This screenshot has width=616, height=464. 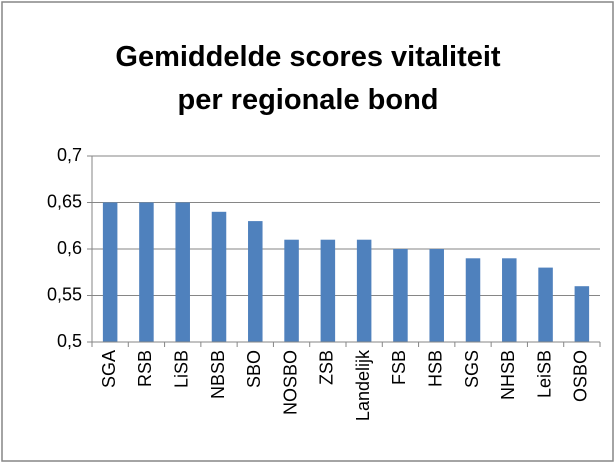 I want to click on x-tick-label: SGS, so click(x=472, y=369).